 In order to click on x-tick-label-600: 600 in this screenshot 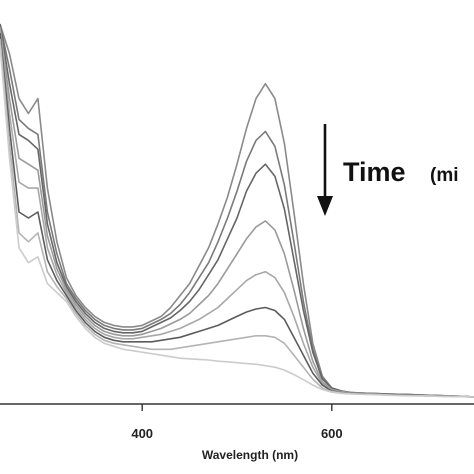, I will do `click(332, 433)`.